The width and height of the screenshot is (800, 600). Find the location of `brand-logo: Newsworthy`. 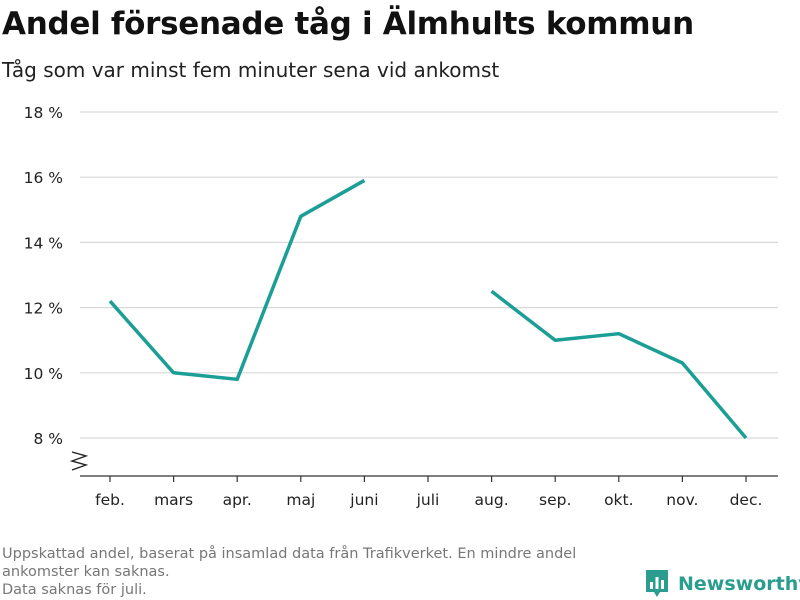

brand-logo: Newsworthy is located at coordinates (722, 584).